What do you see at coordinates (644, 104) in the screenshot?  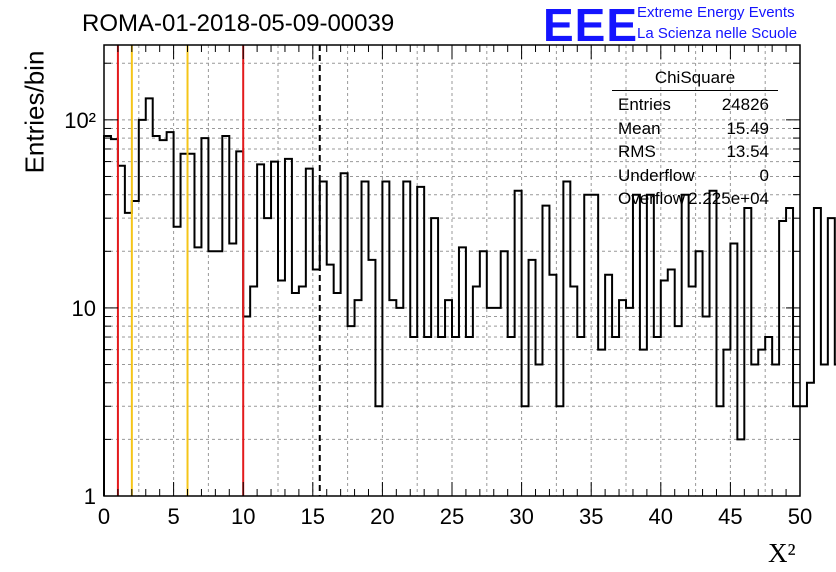 I see `stats-key: Entries` at bounding box center [644, 104].